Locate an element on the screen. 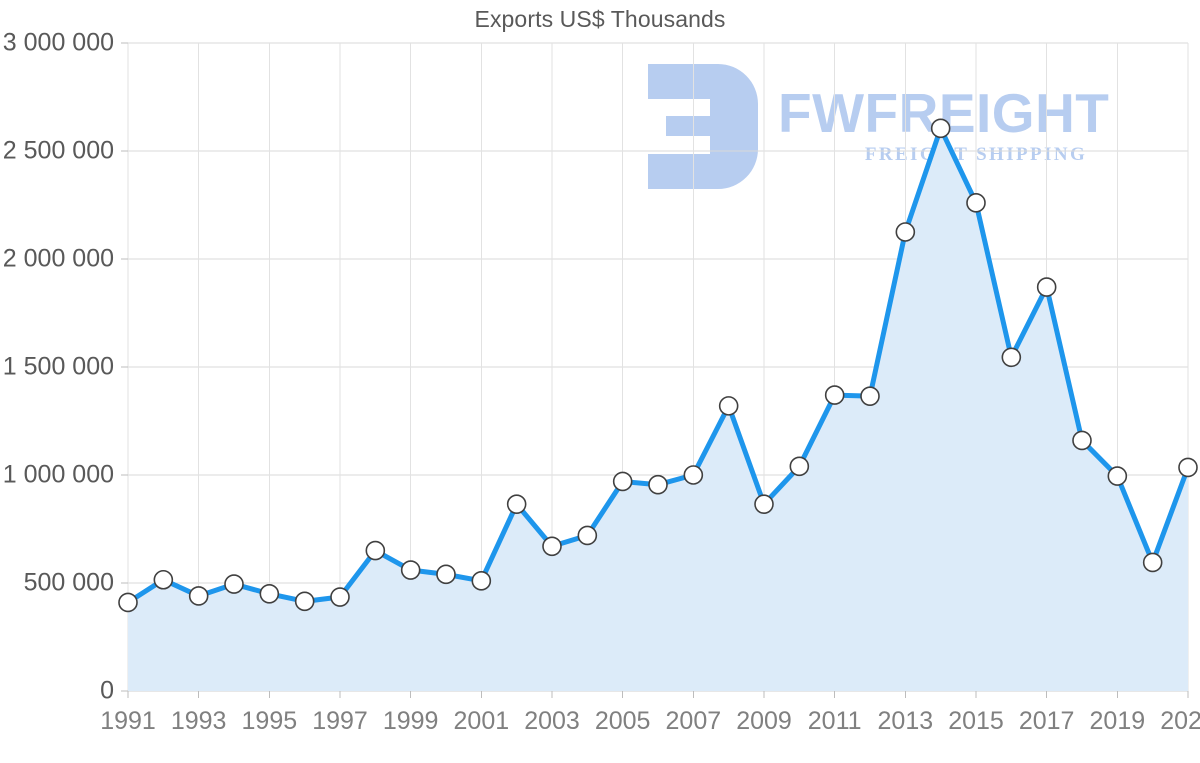  x-tick-label: 2021 is located at coordinates (1180, 721).